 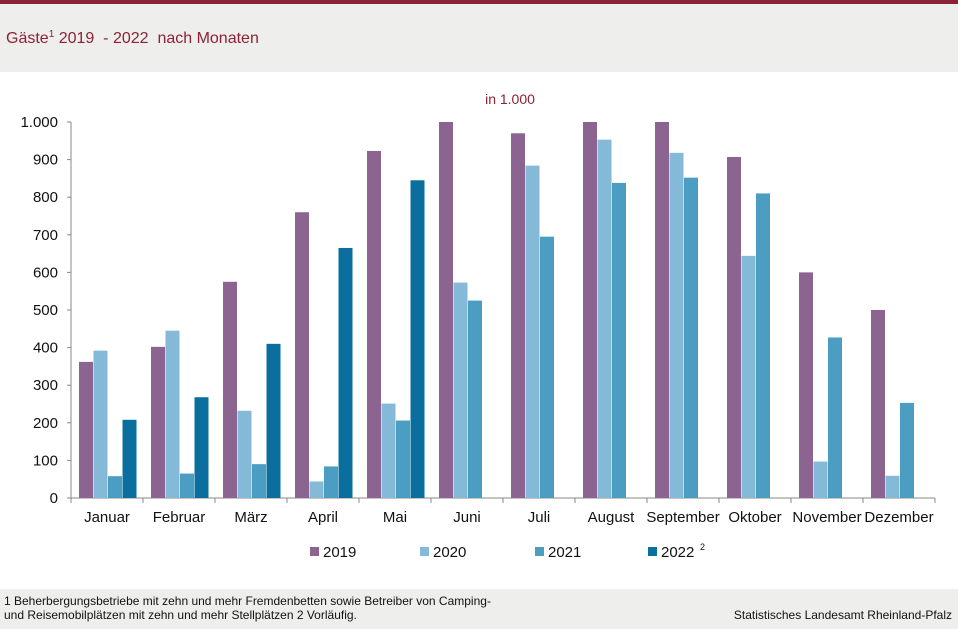 What do you see at coordinates (842, 615) in the screenshot?
I see `source-label: Statistisches Landesamt Rheinland-Pfalz` at bounding box center [842, 615].